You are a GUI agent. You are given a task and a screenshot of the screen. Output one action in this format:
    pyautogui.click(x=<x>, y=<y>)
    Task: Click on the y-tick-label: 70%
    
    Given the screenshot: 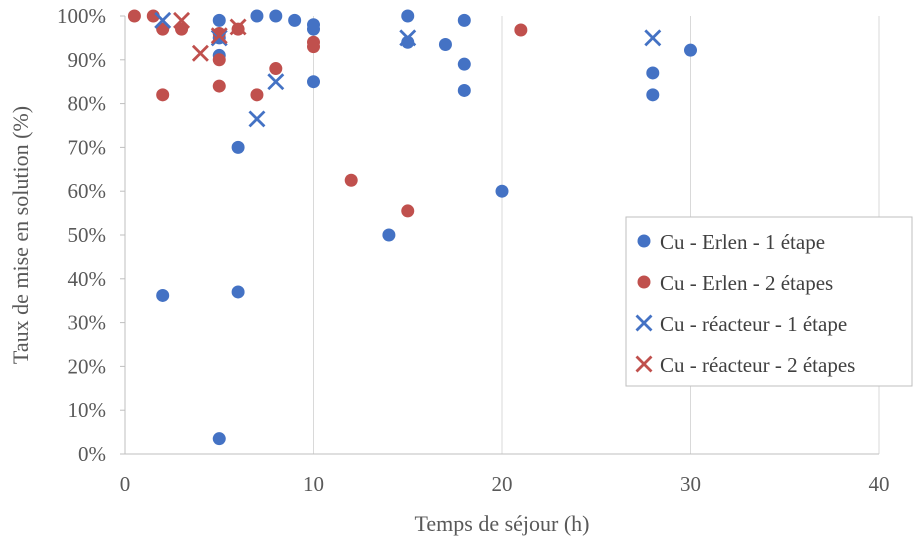 What is the action you would take?
    pyautogui.click(x=87, y=147)
    